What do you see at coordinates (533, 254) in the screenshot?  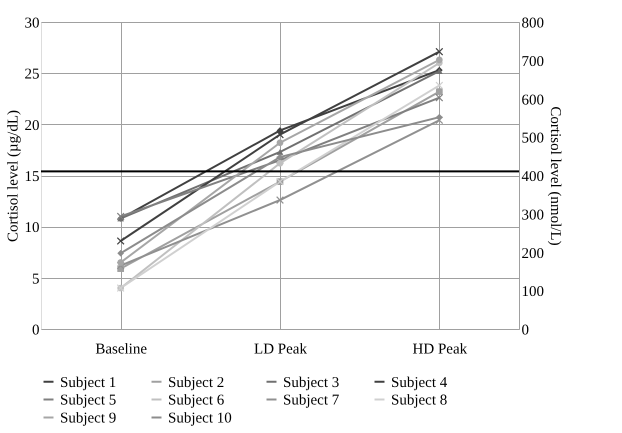 I see `y2-tick-label: 200` at bounding box center [533, 254].